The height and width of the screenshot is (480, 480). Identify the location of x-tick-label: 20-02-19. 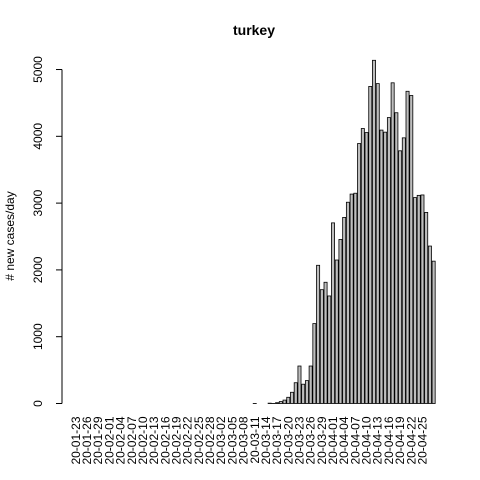
(176, 440).